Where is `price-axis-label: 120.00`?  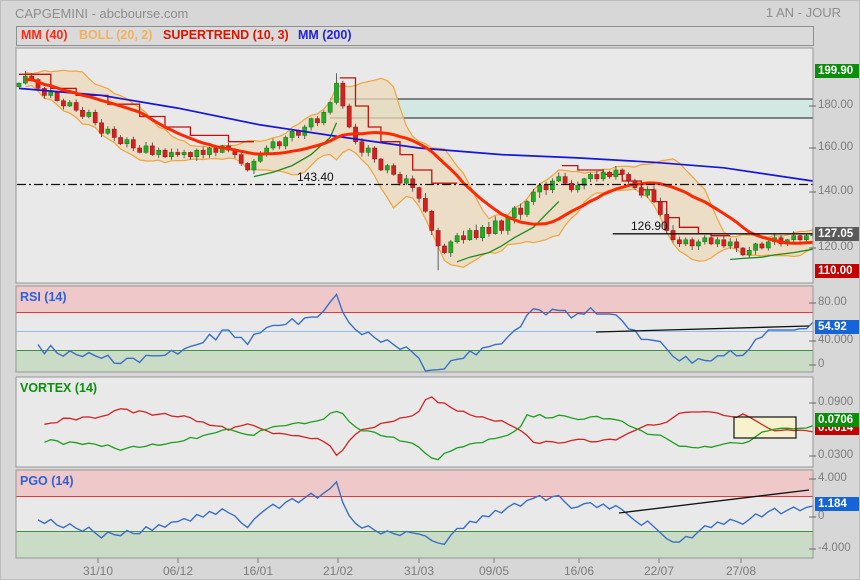
price-axis-label: 120.00 is located at coordinates (836, 247).